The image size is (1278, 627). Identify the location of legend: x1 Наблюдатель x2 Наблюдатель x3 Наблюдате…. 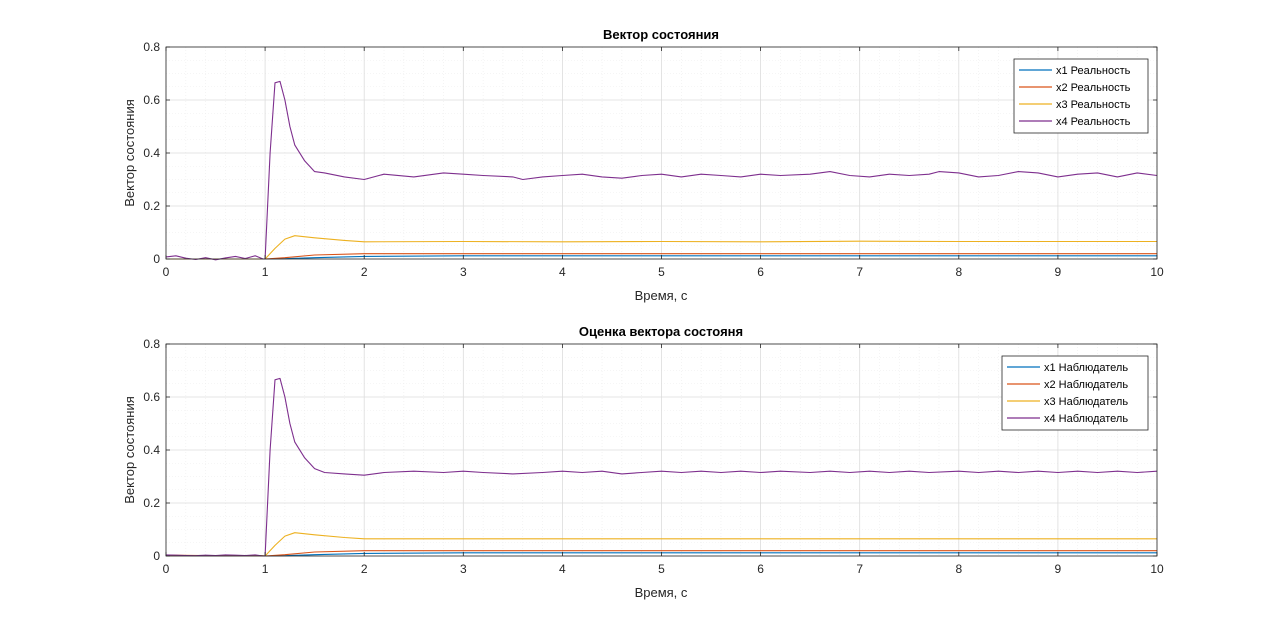
(1075, 393).